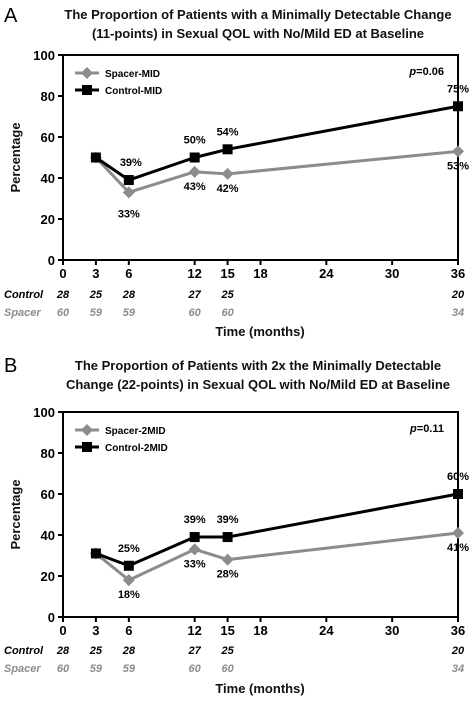  What do you see at coordinates (458, 89) in the screenshot?
I see `data-label: 75%` at bounding box center [458, 89].